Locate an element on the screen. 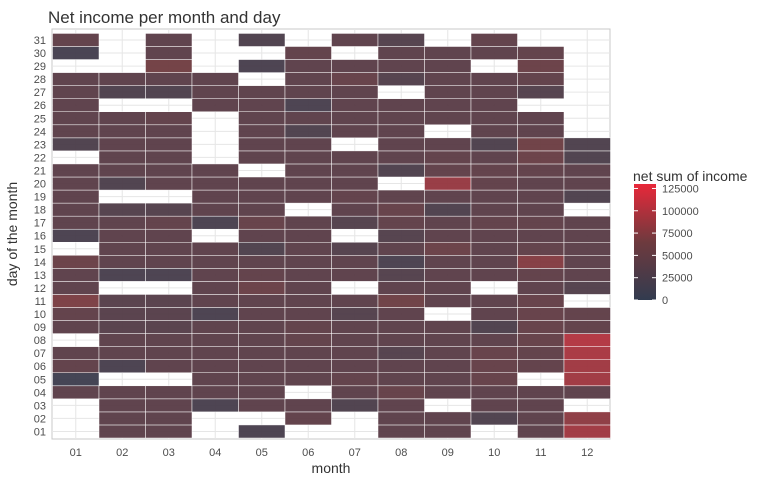 The image size is (768, 480). y-tick-label: 01 is located at coordinates (40, 432).